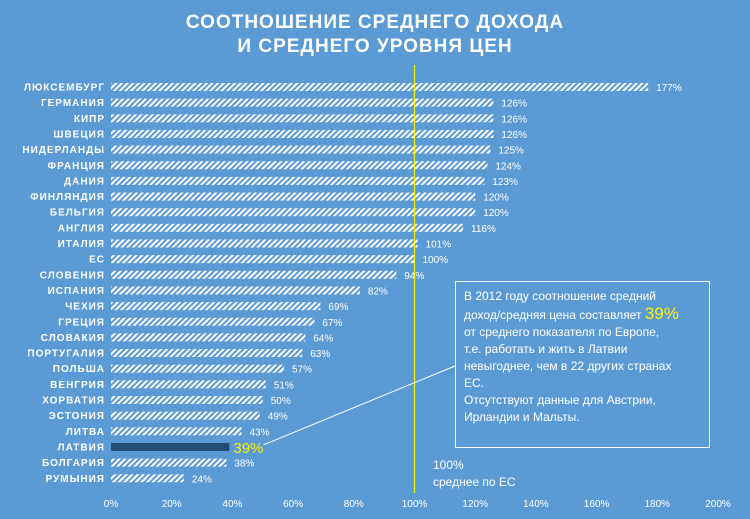 Image resolution: width=750 pixels, height=519 pixels. Describe the element at coordinates (216, 306) in the screenshot. I see `bar-чехия` at that location.